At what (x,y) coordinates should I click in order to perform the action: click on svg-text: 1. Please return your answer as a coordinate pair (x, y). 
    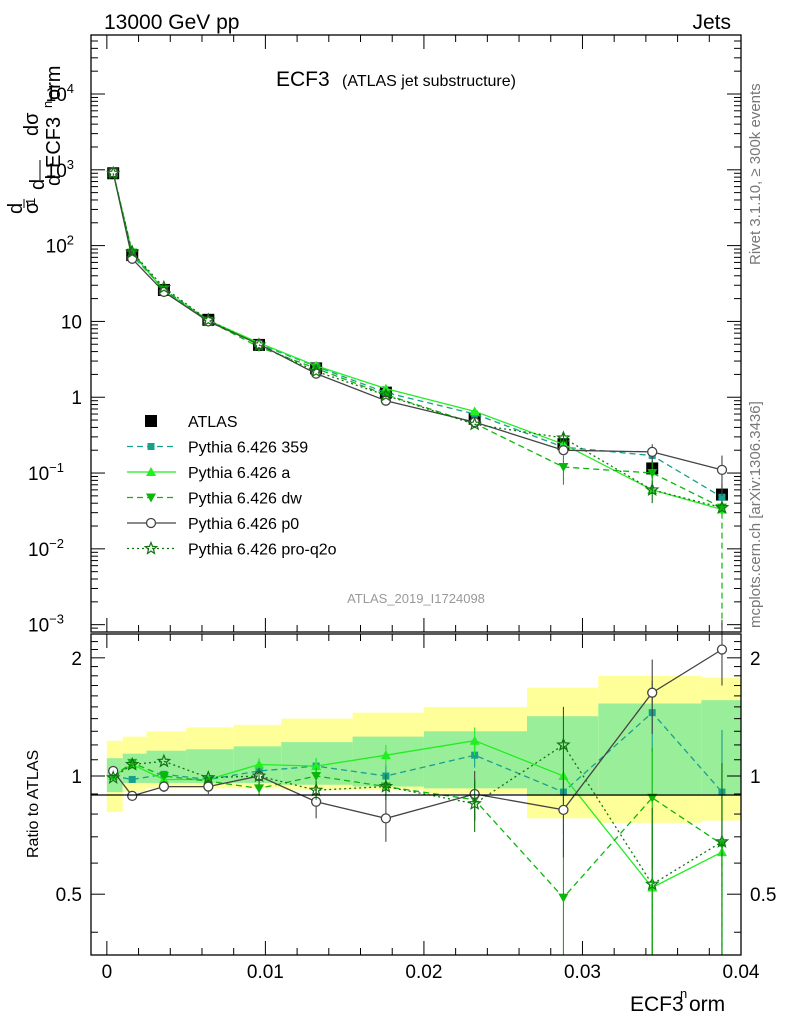
    Looking at the image, I should click on (30, 201).